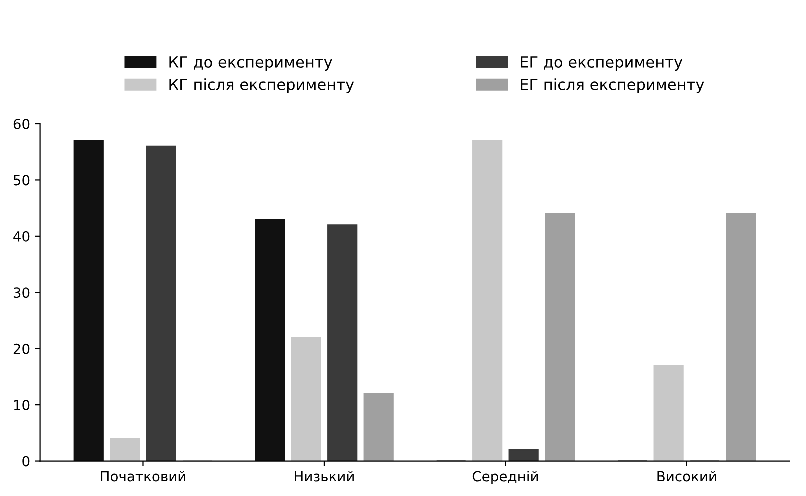  I want to click on y-tick-label: 0, so click(26, 461).